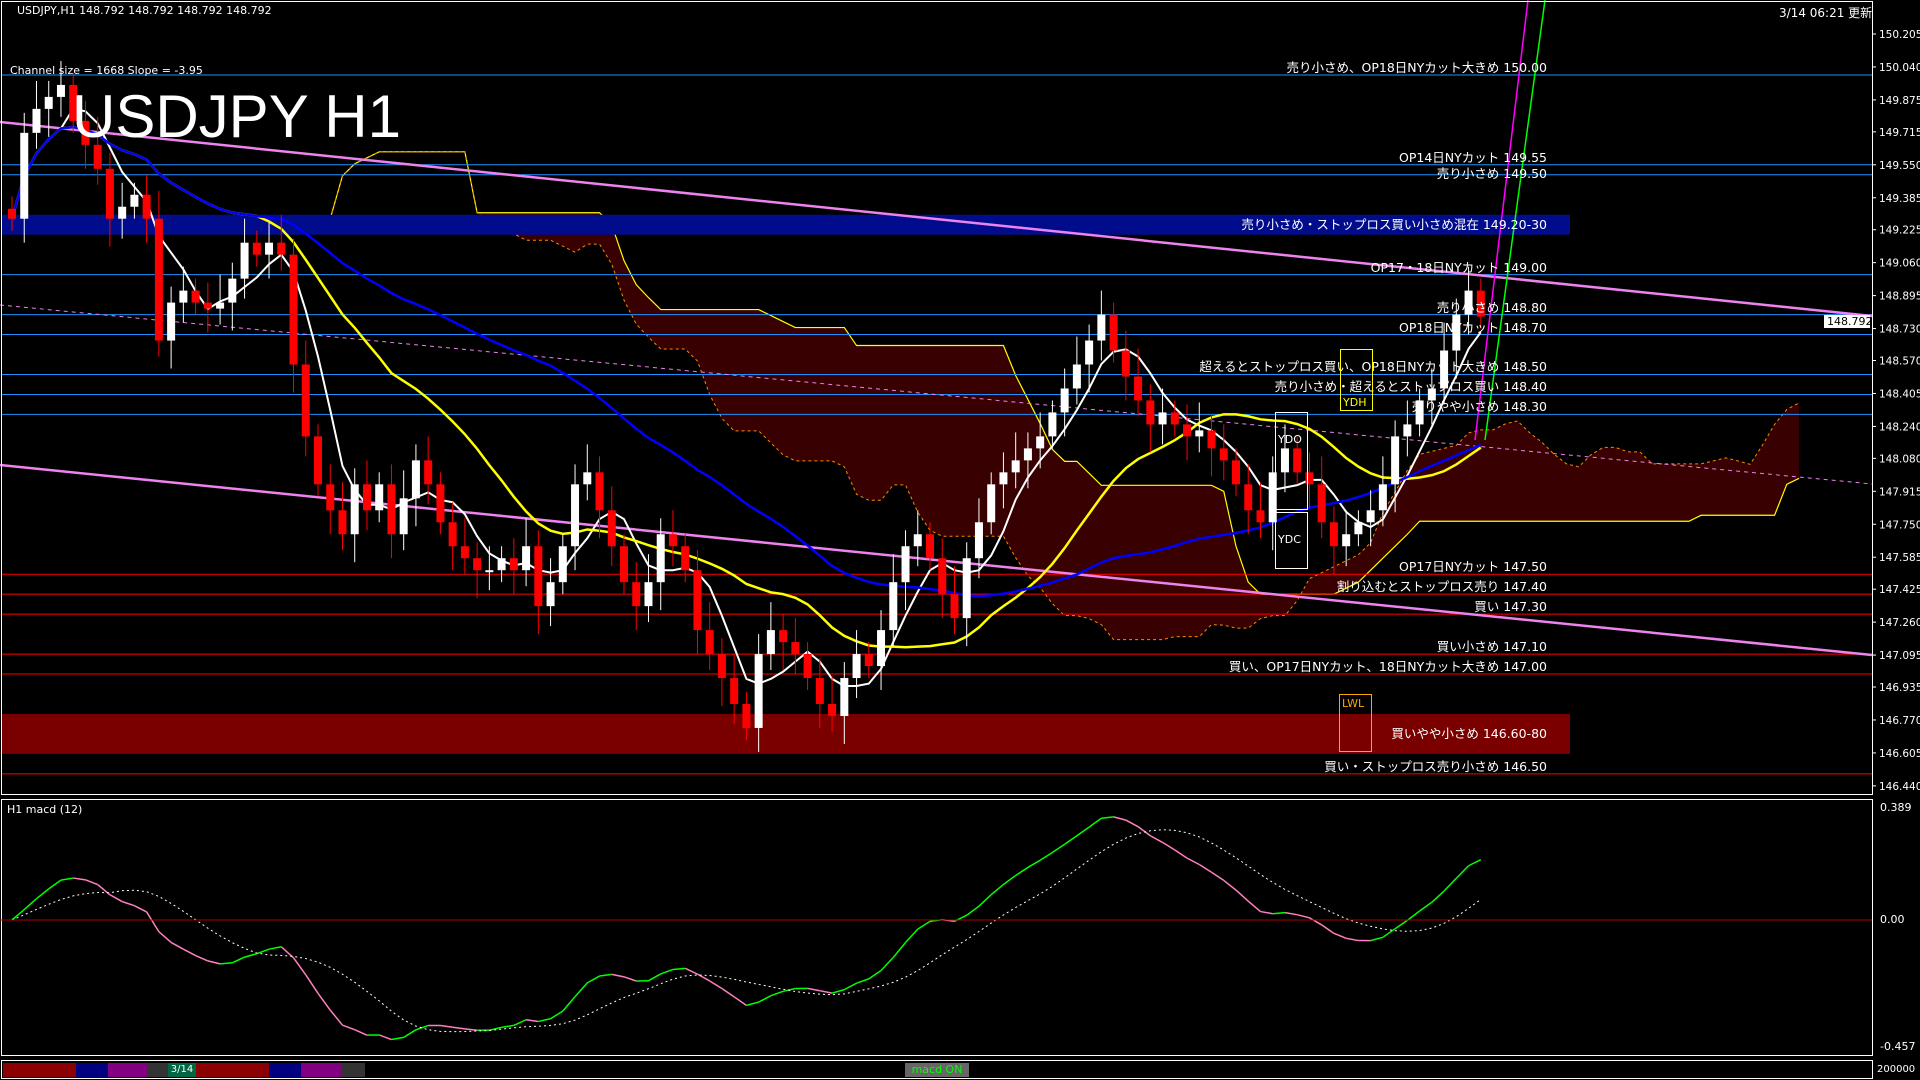 This screenshot has width=1920, height=1080. I want to click on price-tick-label: 149.060, so click(1899, 264).